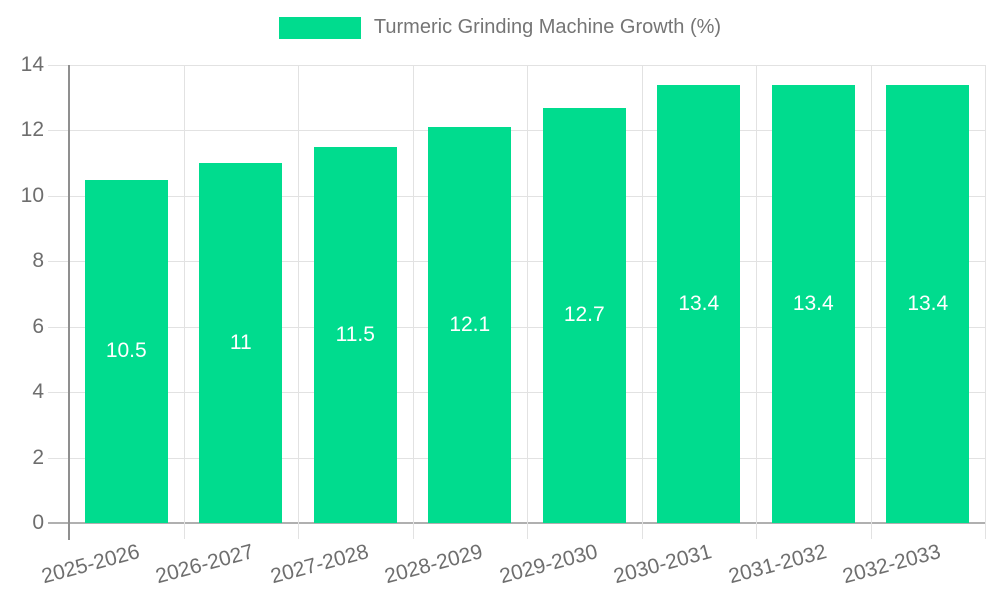  I want to click on x-tick-label: 2028-2029, so click(434, 564).